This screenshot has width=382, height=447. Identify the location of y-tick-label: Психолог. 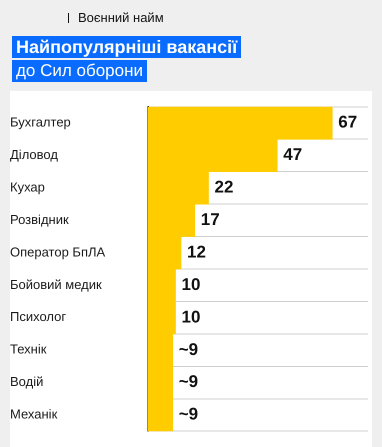
(38, 316).